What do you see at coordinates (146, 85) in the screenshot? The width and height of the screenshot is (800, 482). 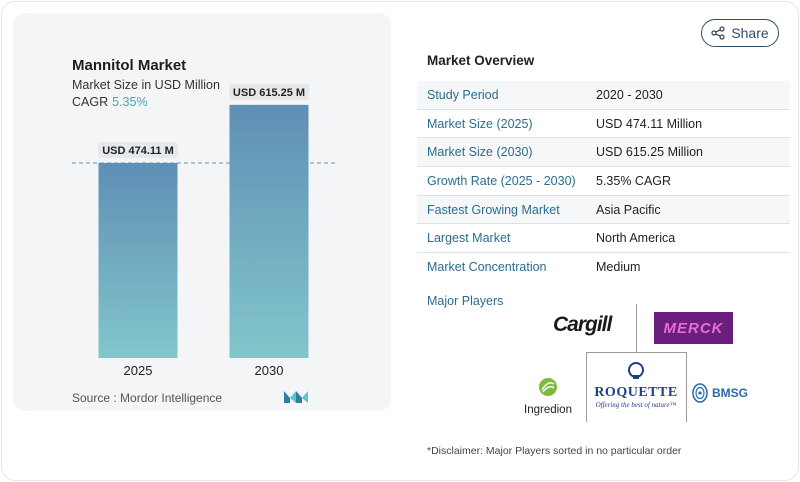 I see `chart-subtitle: Market Size in USD Million` at bounding box center [146, 85].